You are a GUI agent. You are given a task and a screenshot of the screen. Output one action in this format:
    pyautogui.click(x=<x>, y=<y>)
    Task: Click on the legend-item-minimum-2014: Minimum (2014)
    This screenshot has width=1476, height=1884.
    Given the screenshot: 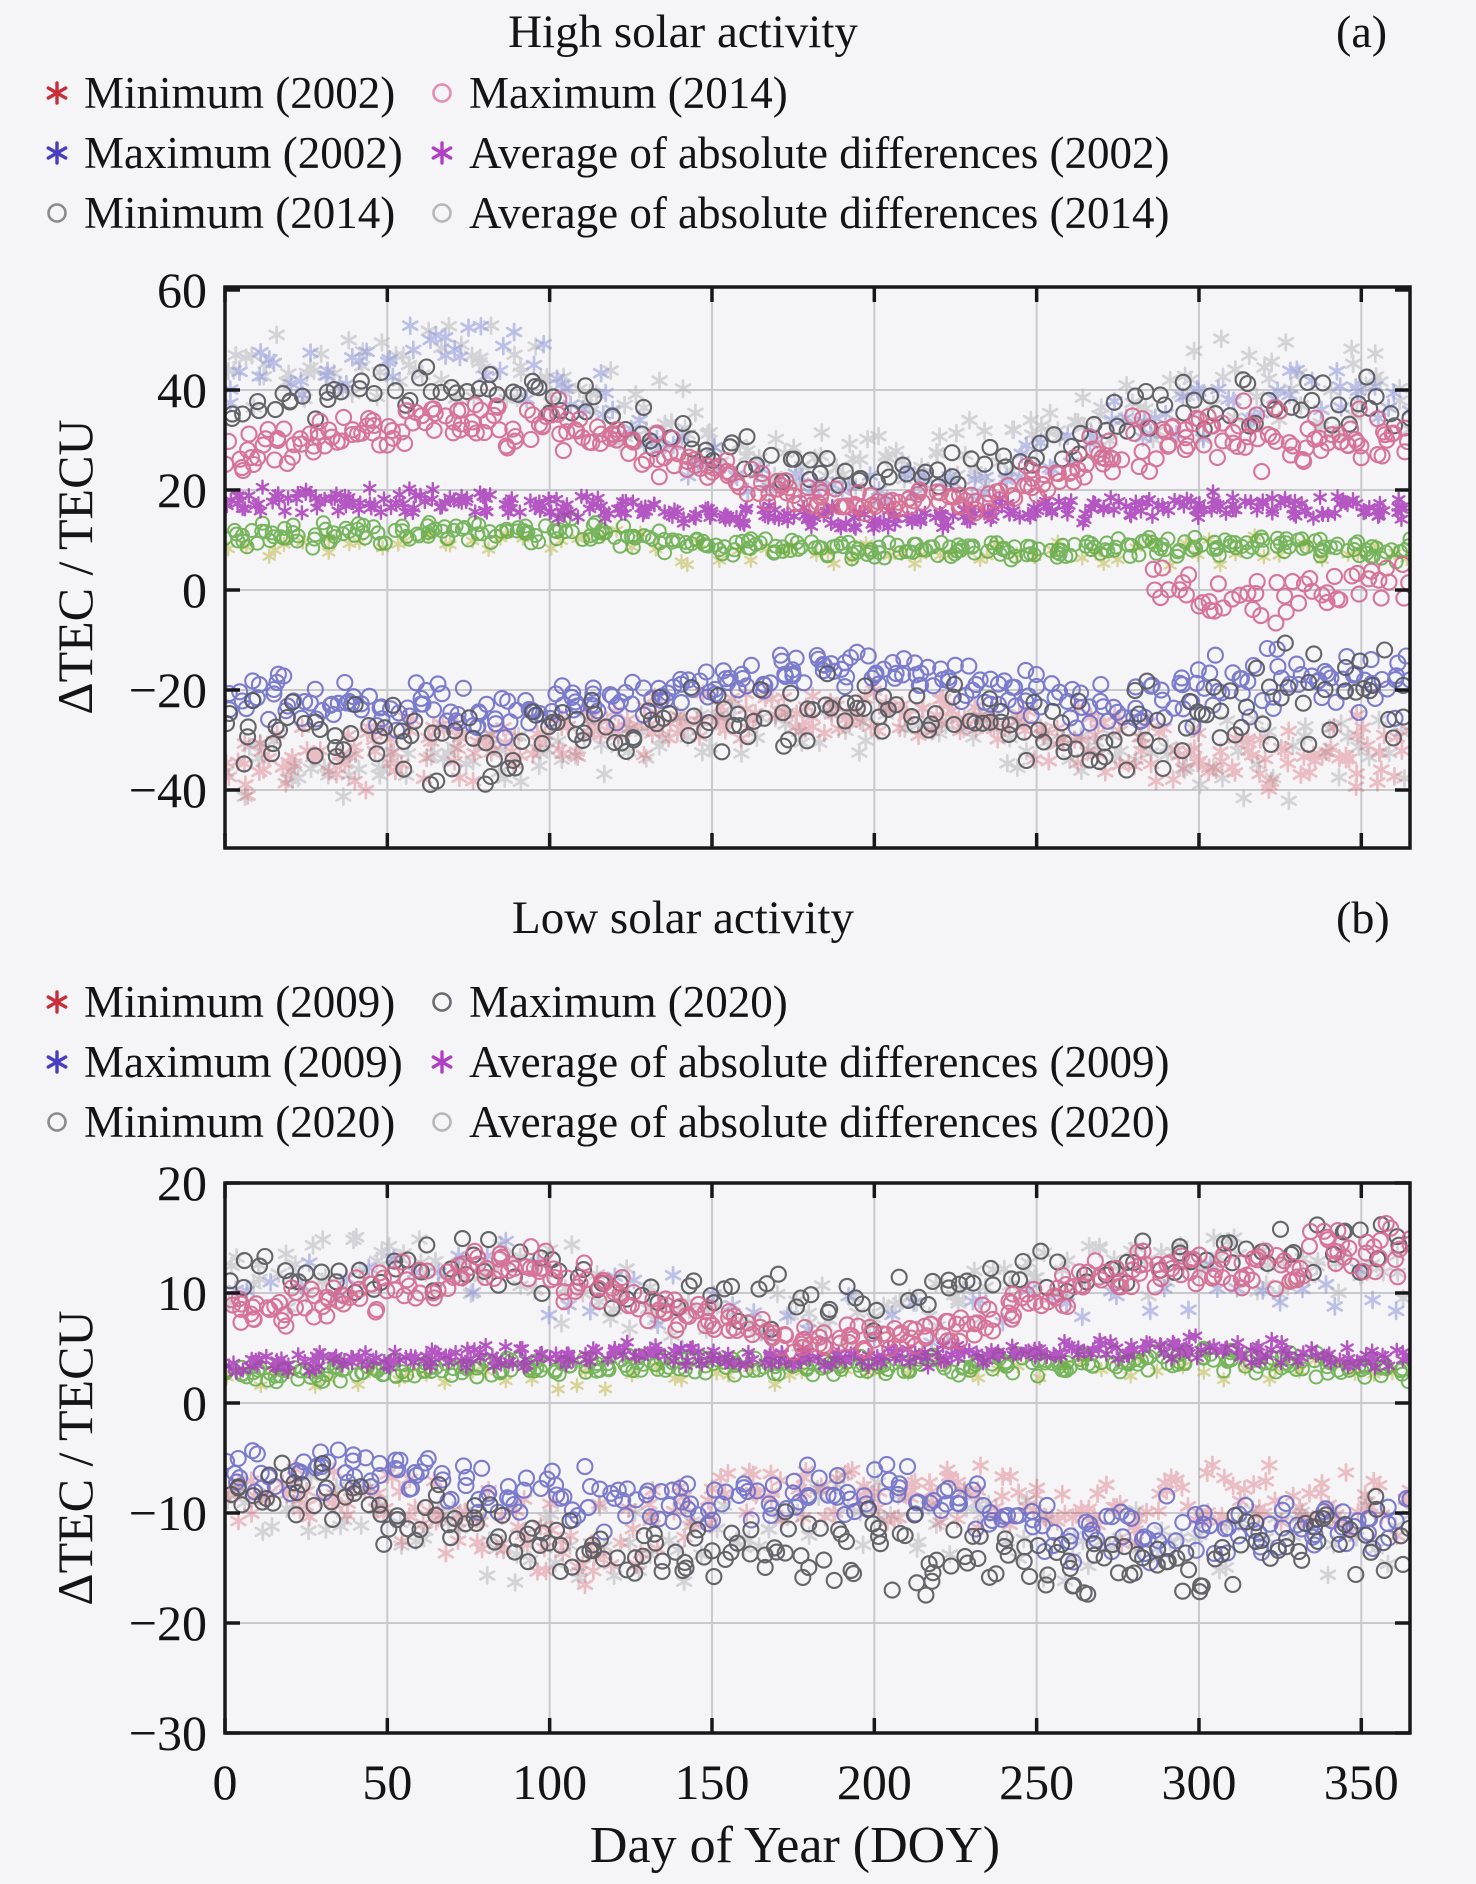 What is the action you would take?
    pyautogui.click(x=232, y=213)
    